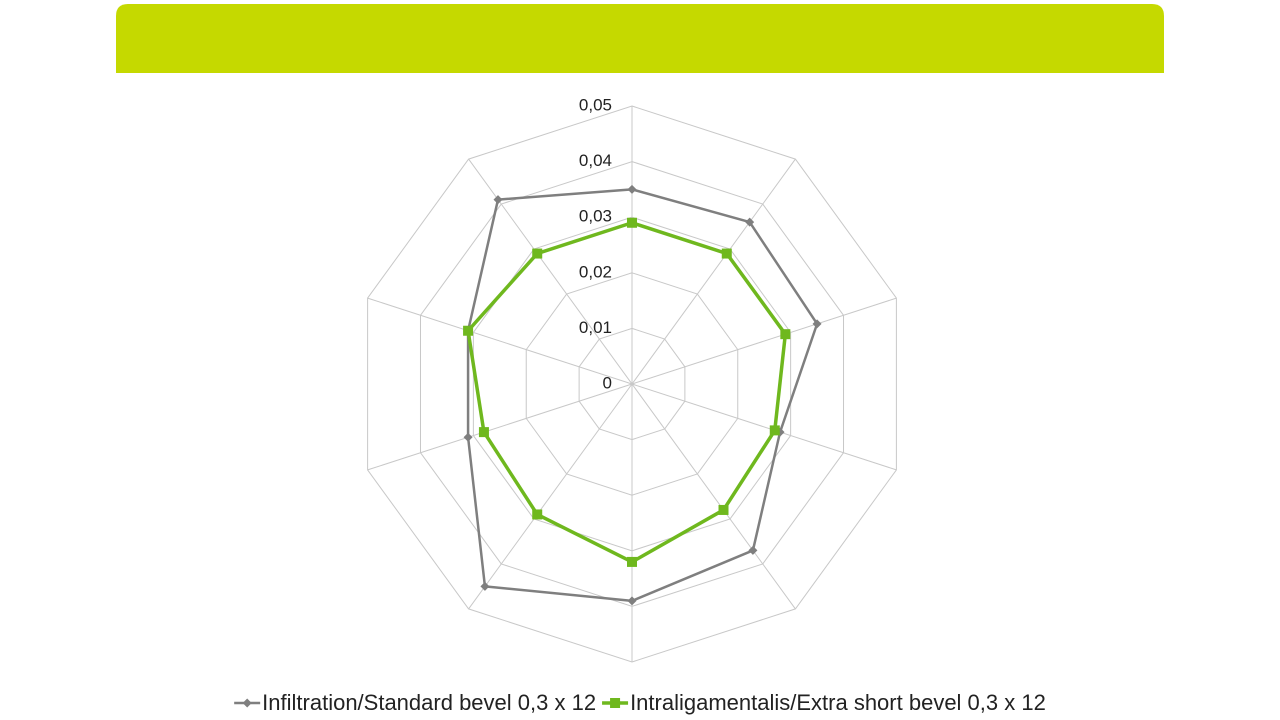  Describe the element at coordinates (429, 702) in the screenshot. I see `legend-label: Infiltration/Standard bevel 0,3 x 12` at that location.